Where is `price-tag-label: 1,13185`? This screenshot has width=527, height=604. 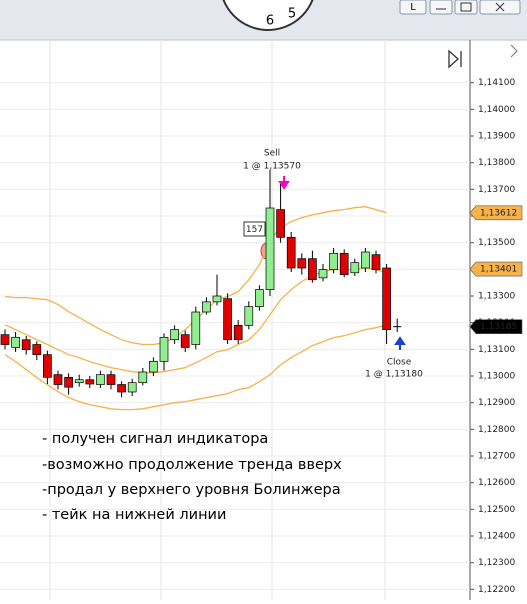 price-tag-label: 1,13185 is located at coordinates (498, 327).